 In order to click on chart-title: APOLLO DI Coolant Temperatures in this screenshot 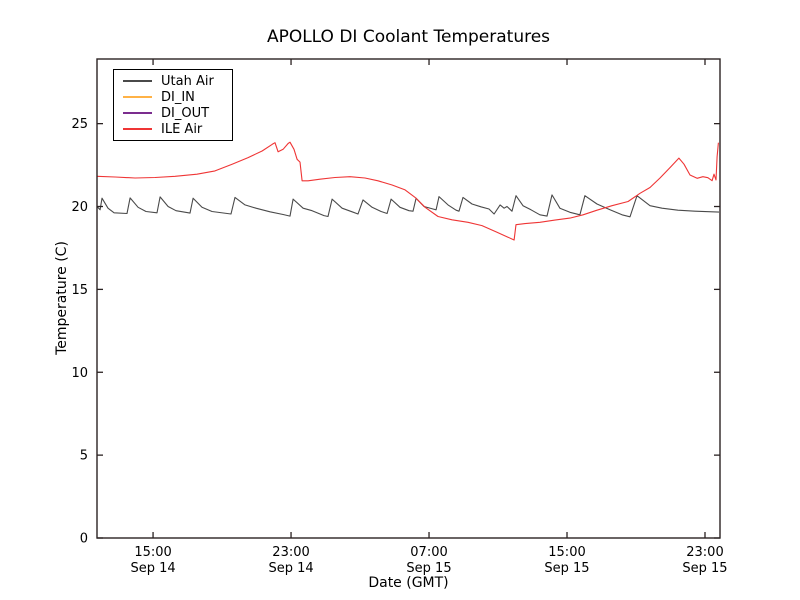, I will do `click(408, 37)`.